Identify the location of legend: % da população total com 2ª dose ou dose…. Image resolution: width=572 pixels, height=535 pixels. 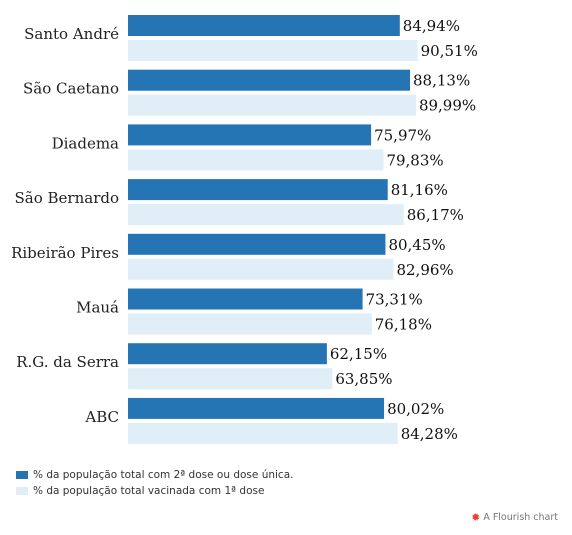
(154, 483).